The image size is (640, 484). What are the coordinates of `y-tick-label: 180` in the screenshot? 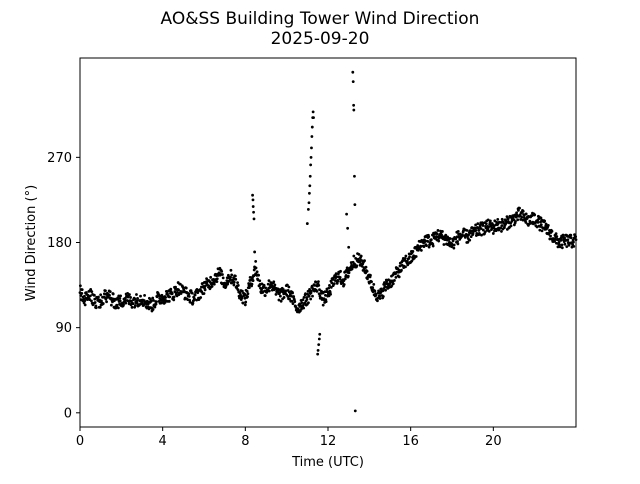 It's located at (59, 243).